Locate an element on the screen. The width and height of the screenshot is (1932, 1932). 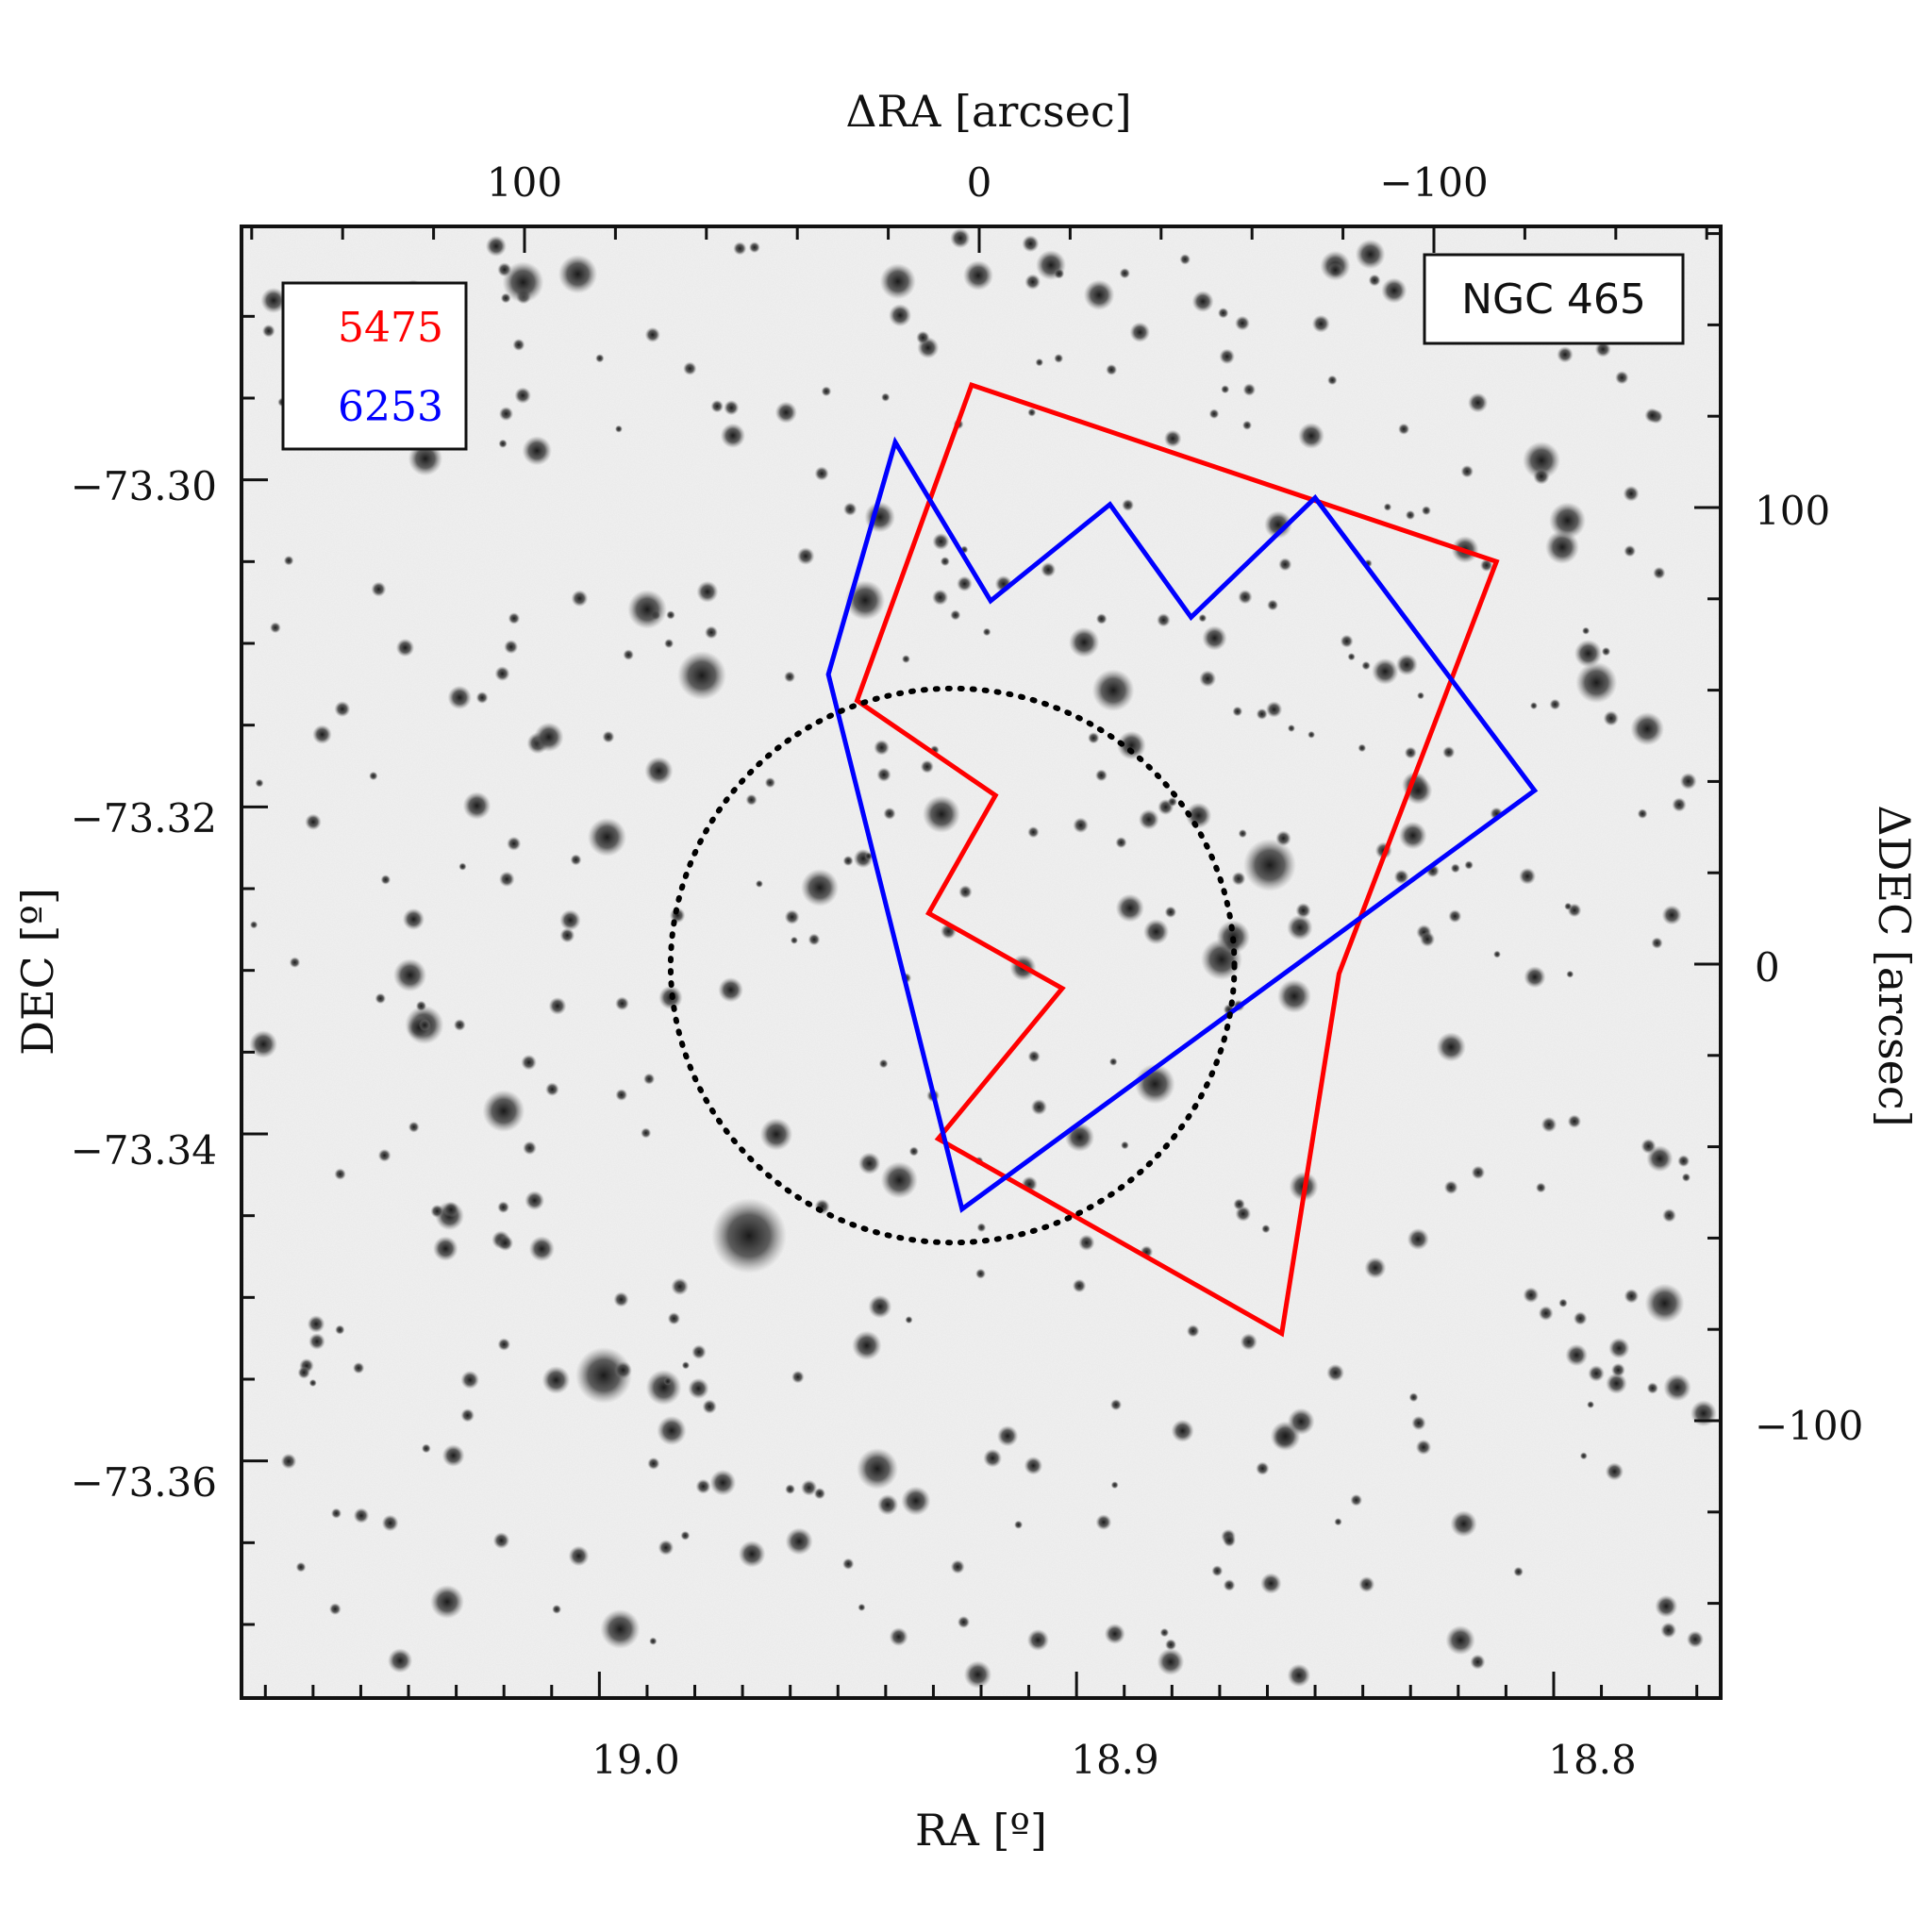
cluster-name: NGC 465 is located at coordinates (1554, 299).